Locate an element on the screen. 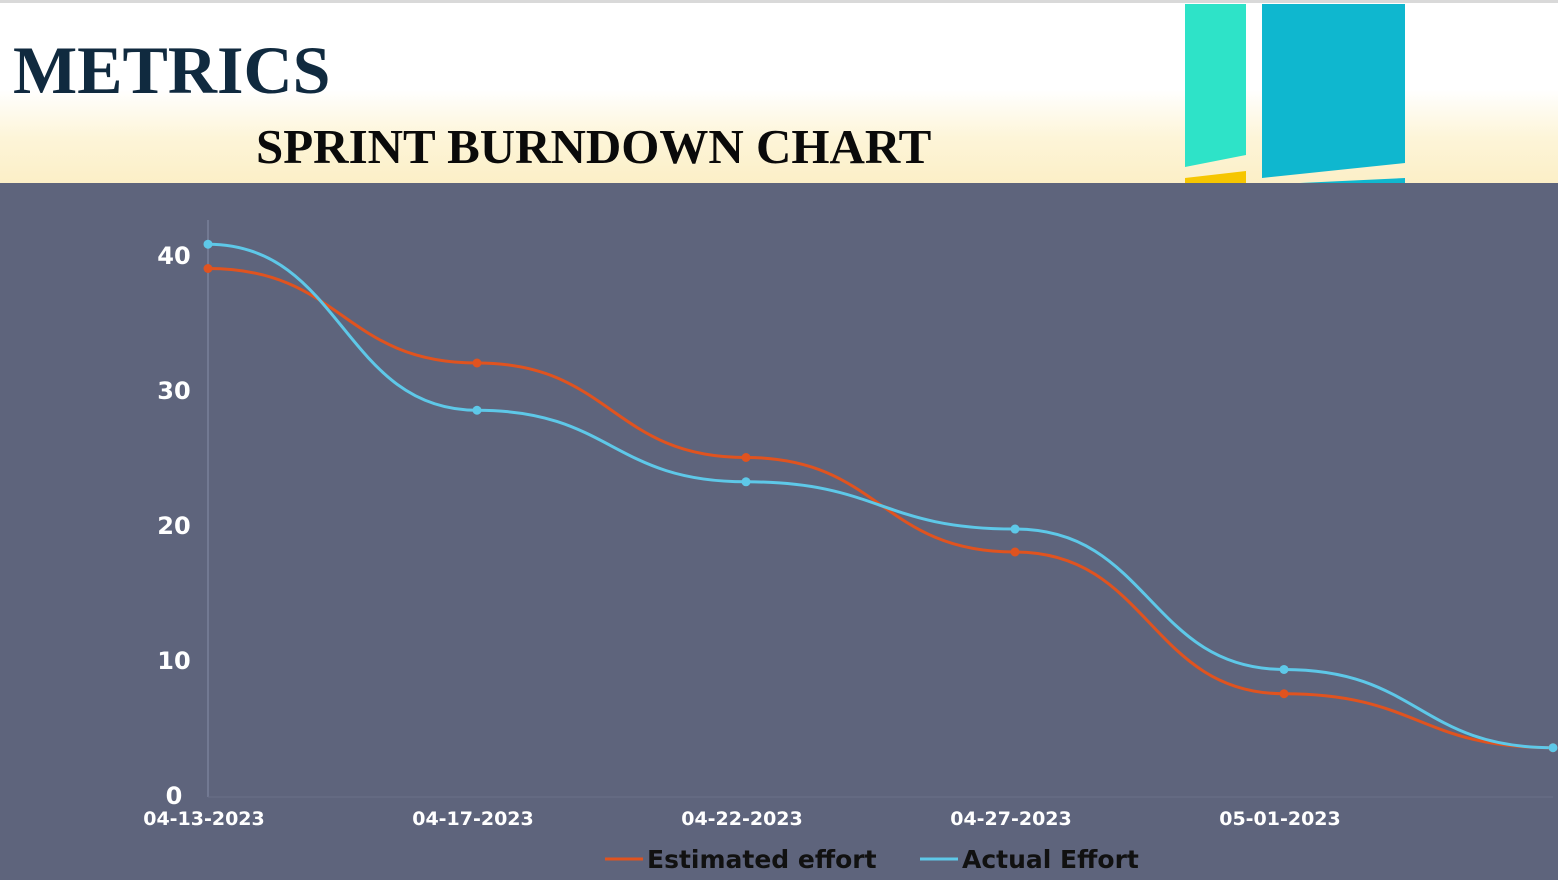 The image size is (1558, 880). x-tick-label: 04-27-2023 is located at coordinates (1011, 819).